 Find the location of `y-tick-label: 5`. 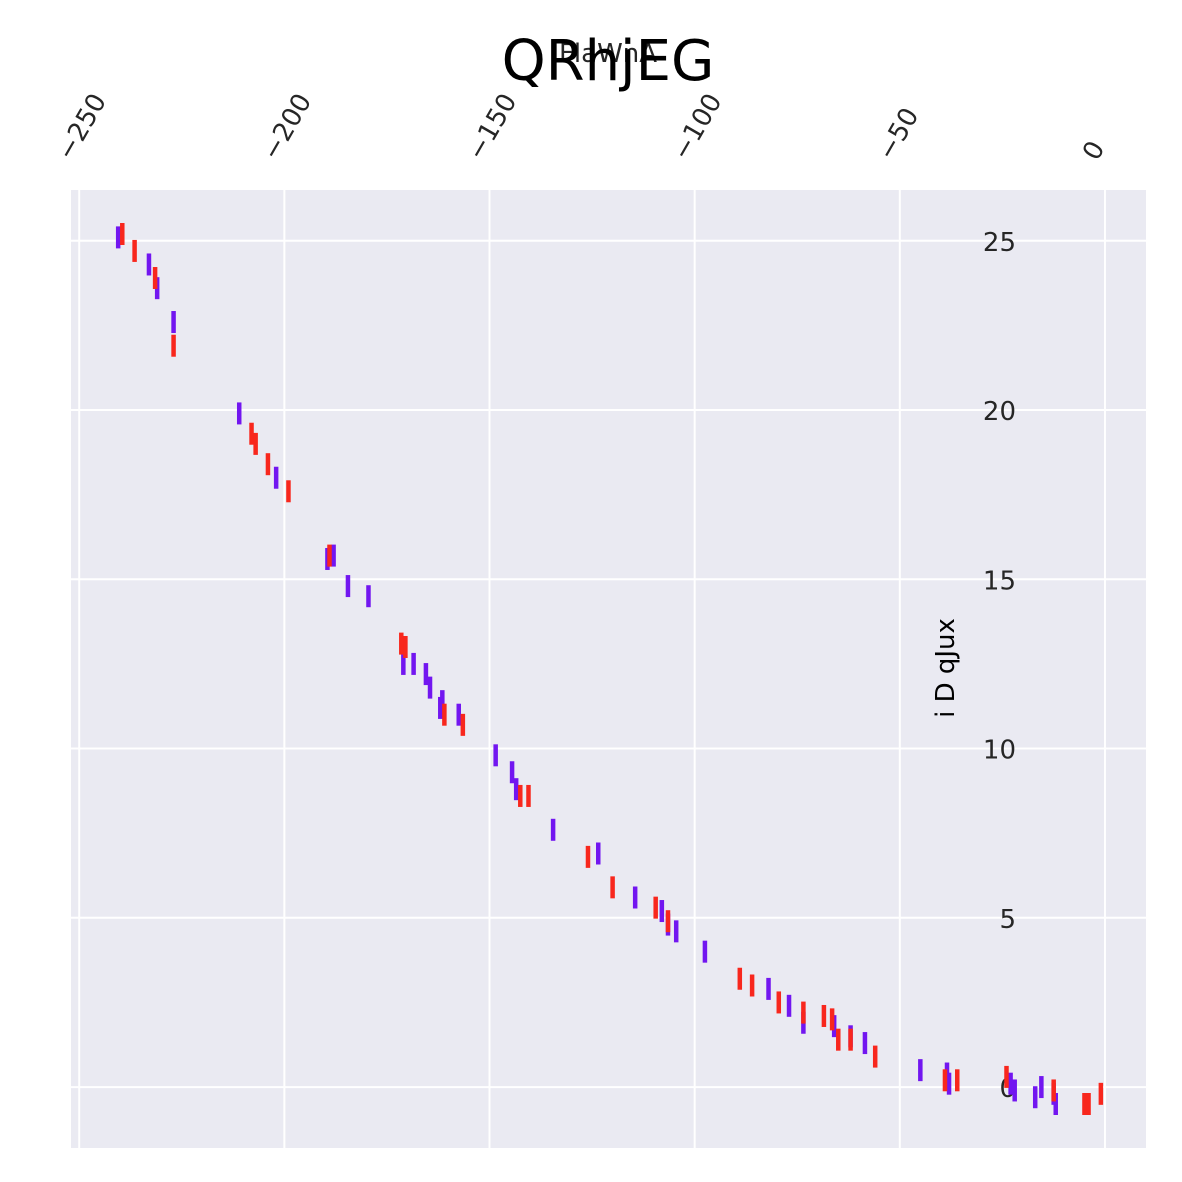

y-tick-label: 5 is located at coordinates (1007, 920).